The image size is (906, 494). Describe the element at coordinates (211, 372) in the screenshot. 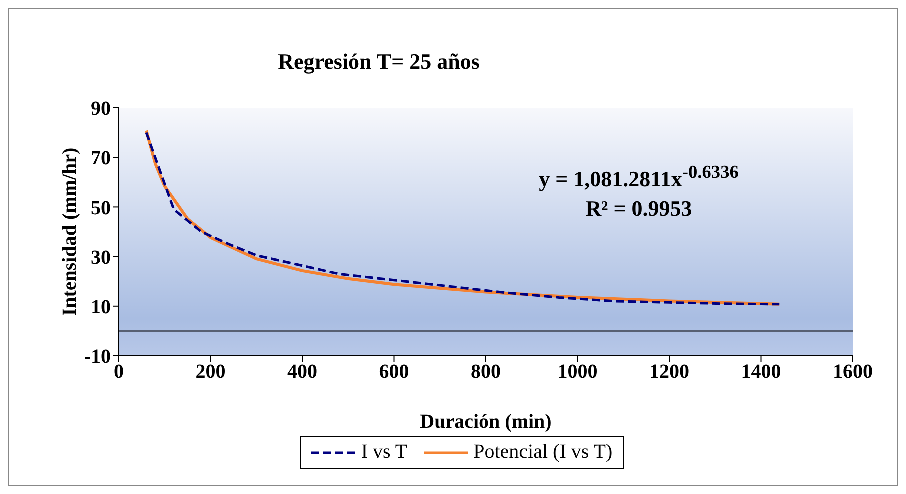

I see `x-tick-label: 200` at that location.